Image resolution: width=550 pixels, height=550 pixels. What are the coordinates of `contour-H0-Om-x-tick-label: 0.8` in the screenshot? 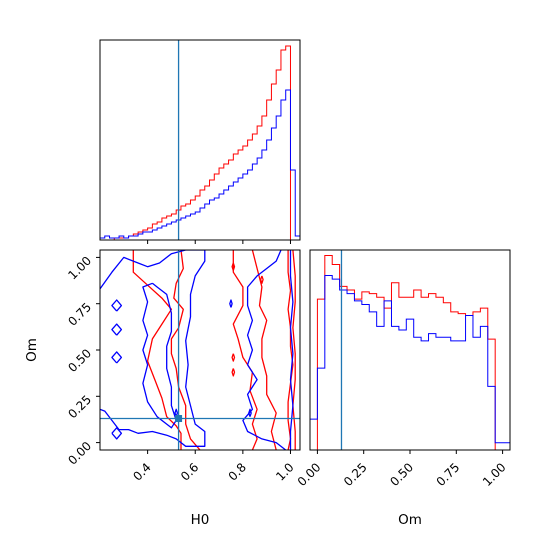 It's located at (237, 471).